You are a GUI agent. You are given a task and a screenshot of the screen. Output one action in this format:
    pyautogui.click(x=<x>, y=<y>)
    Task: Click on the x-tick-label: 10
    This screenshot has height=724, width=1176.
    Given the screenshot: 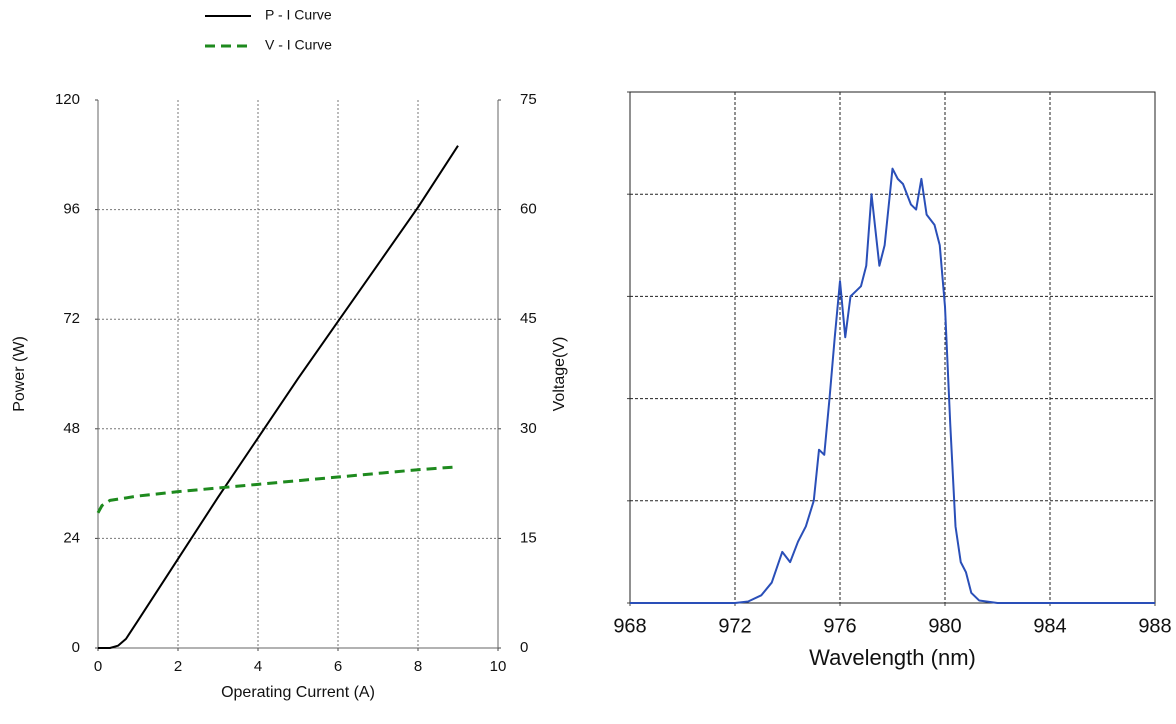 What is the action you would take?
    pyautogui.click(x=498, y=666)
    